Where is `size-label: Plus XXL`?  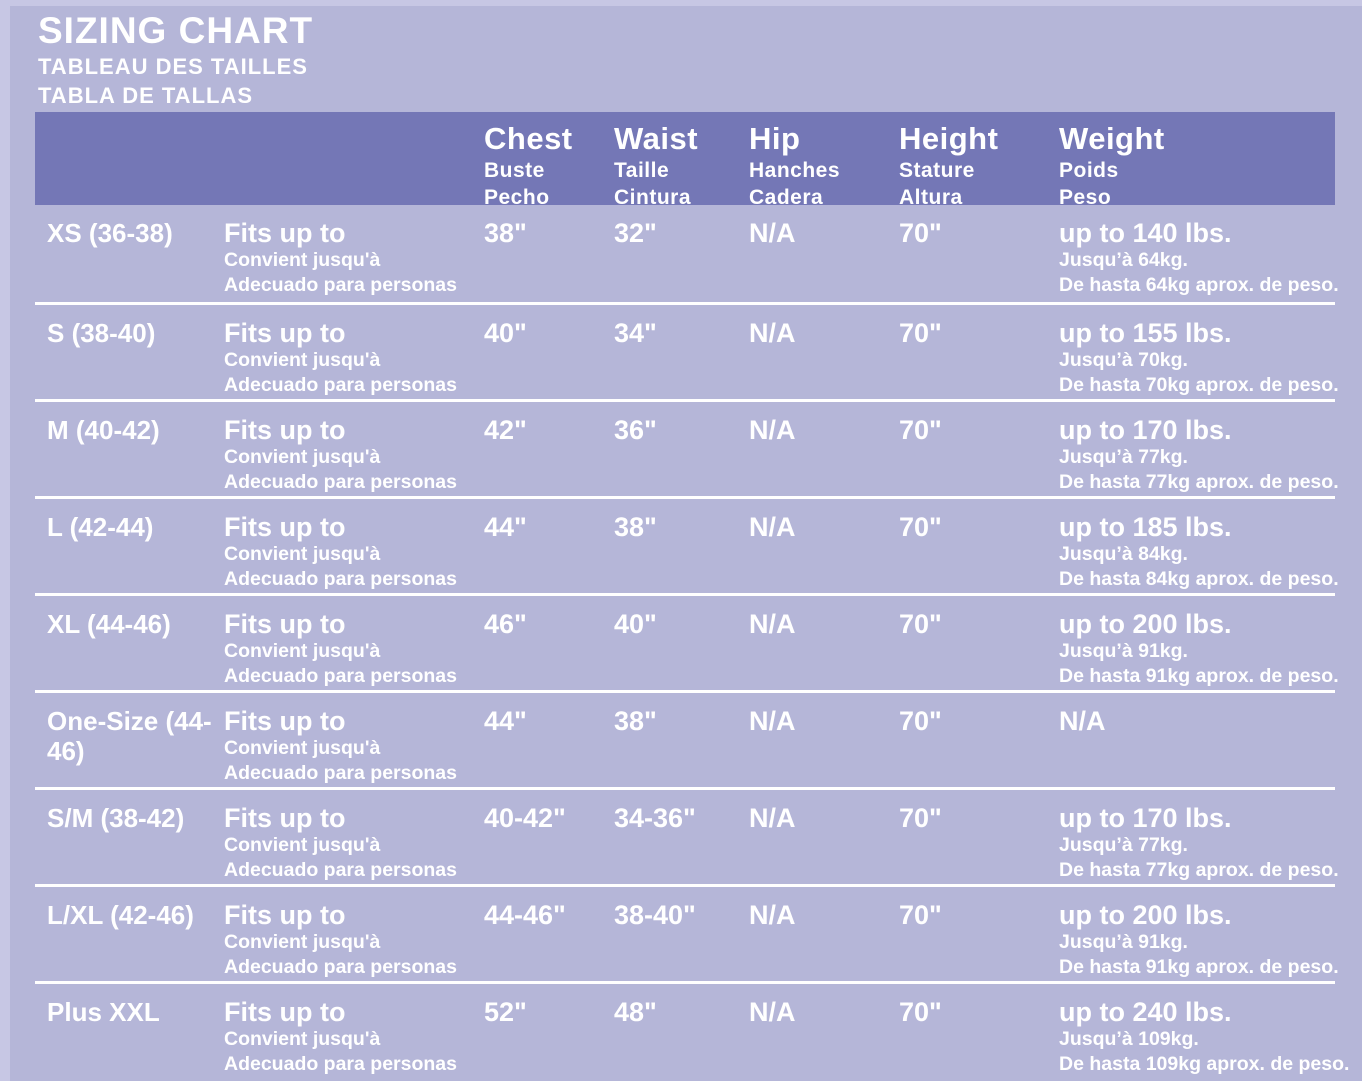
size-label: Plus XXL is located at coordinates (103, 1012).